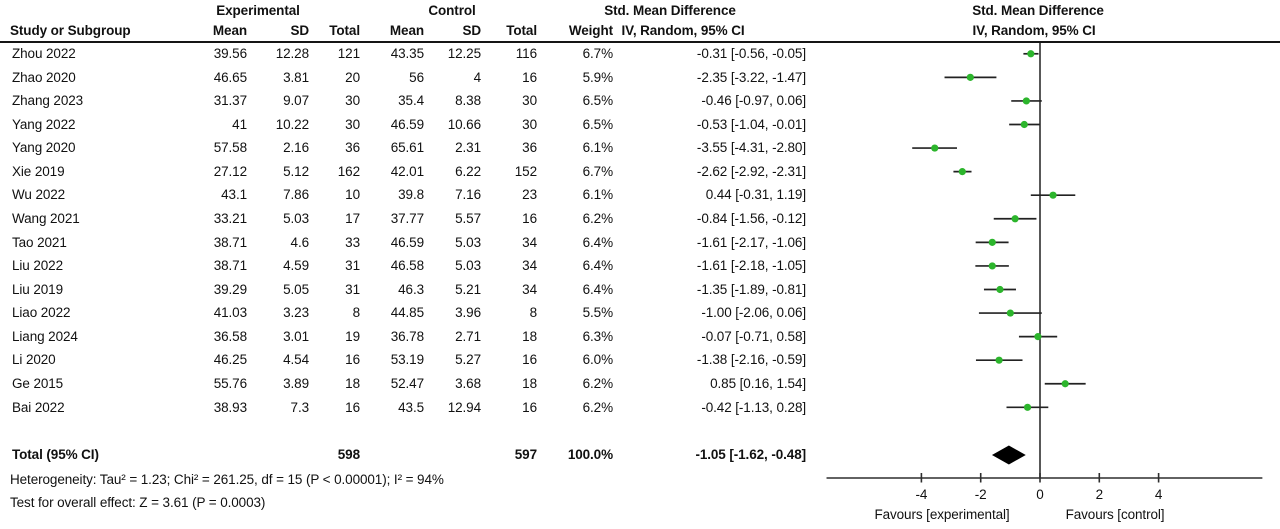 The height and width of the screenshot is (529, 1280). I want to click on axis-tick-label: 4, so click(1158, 494).